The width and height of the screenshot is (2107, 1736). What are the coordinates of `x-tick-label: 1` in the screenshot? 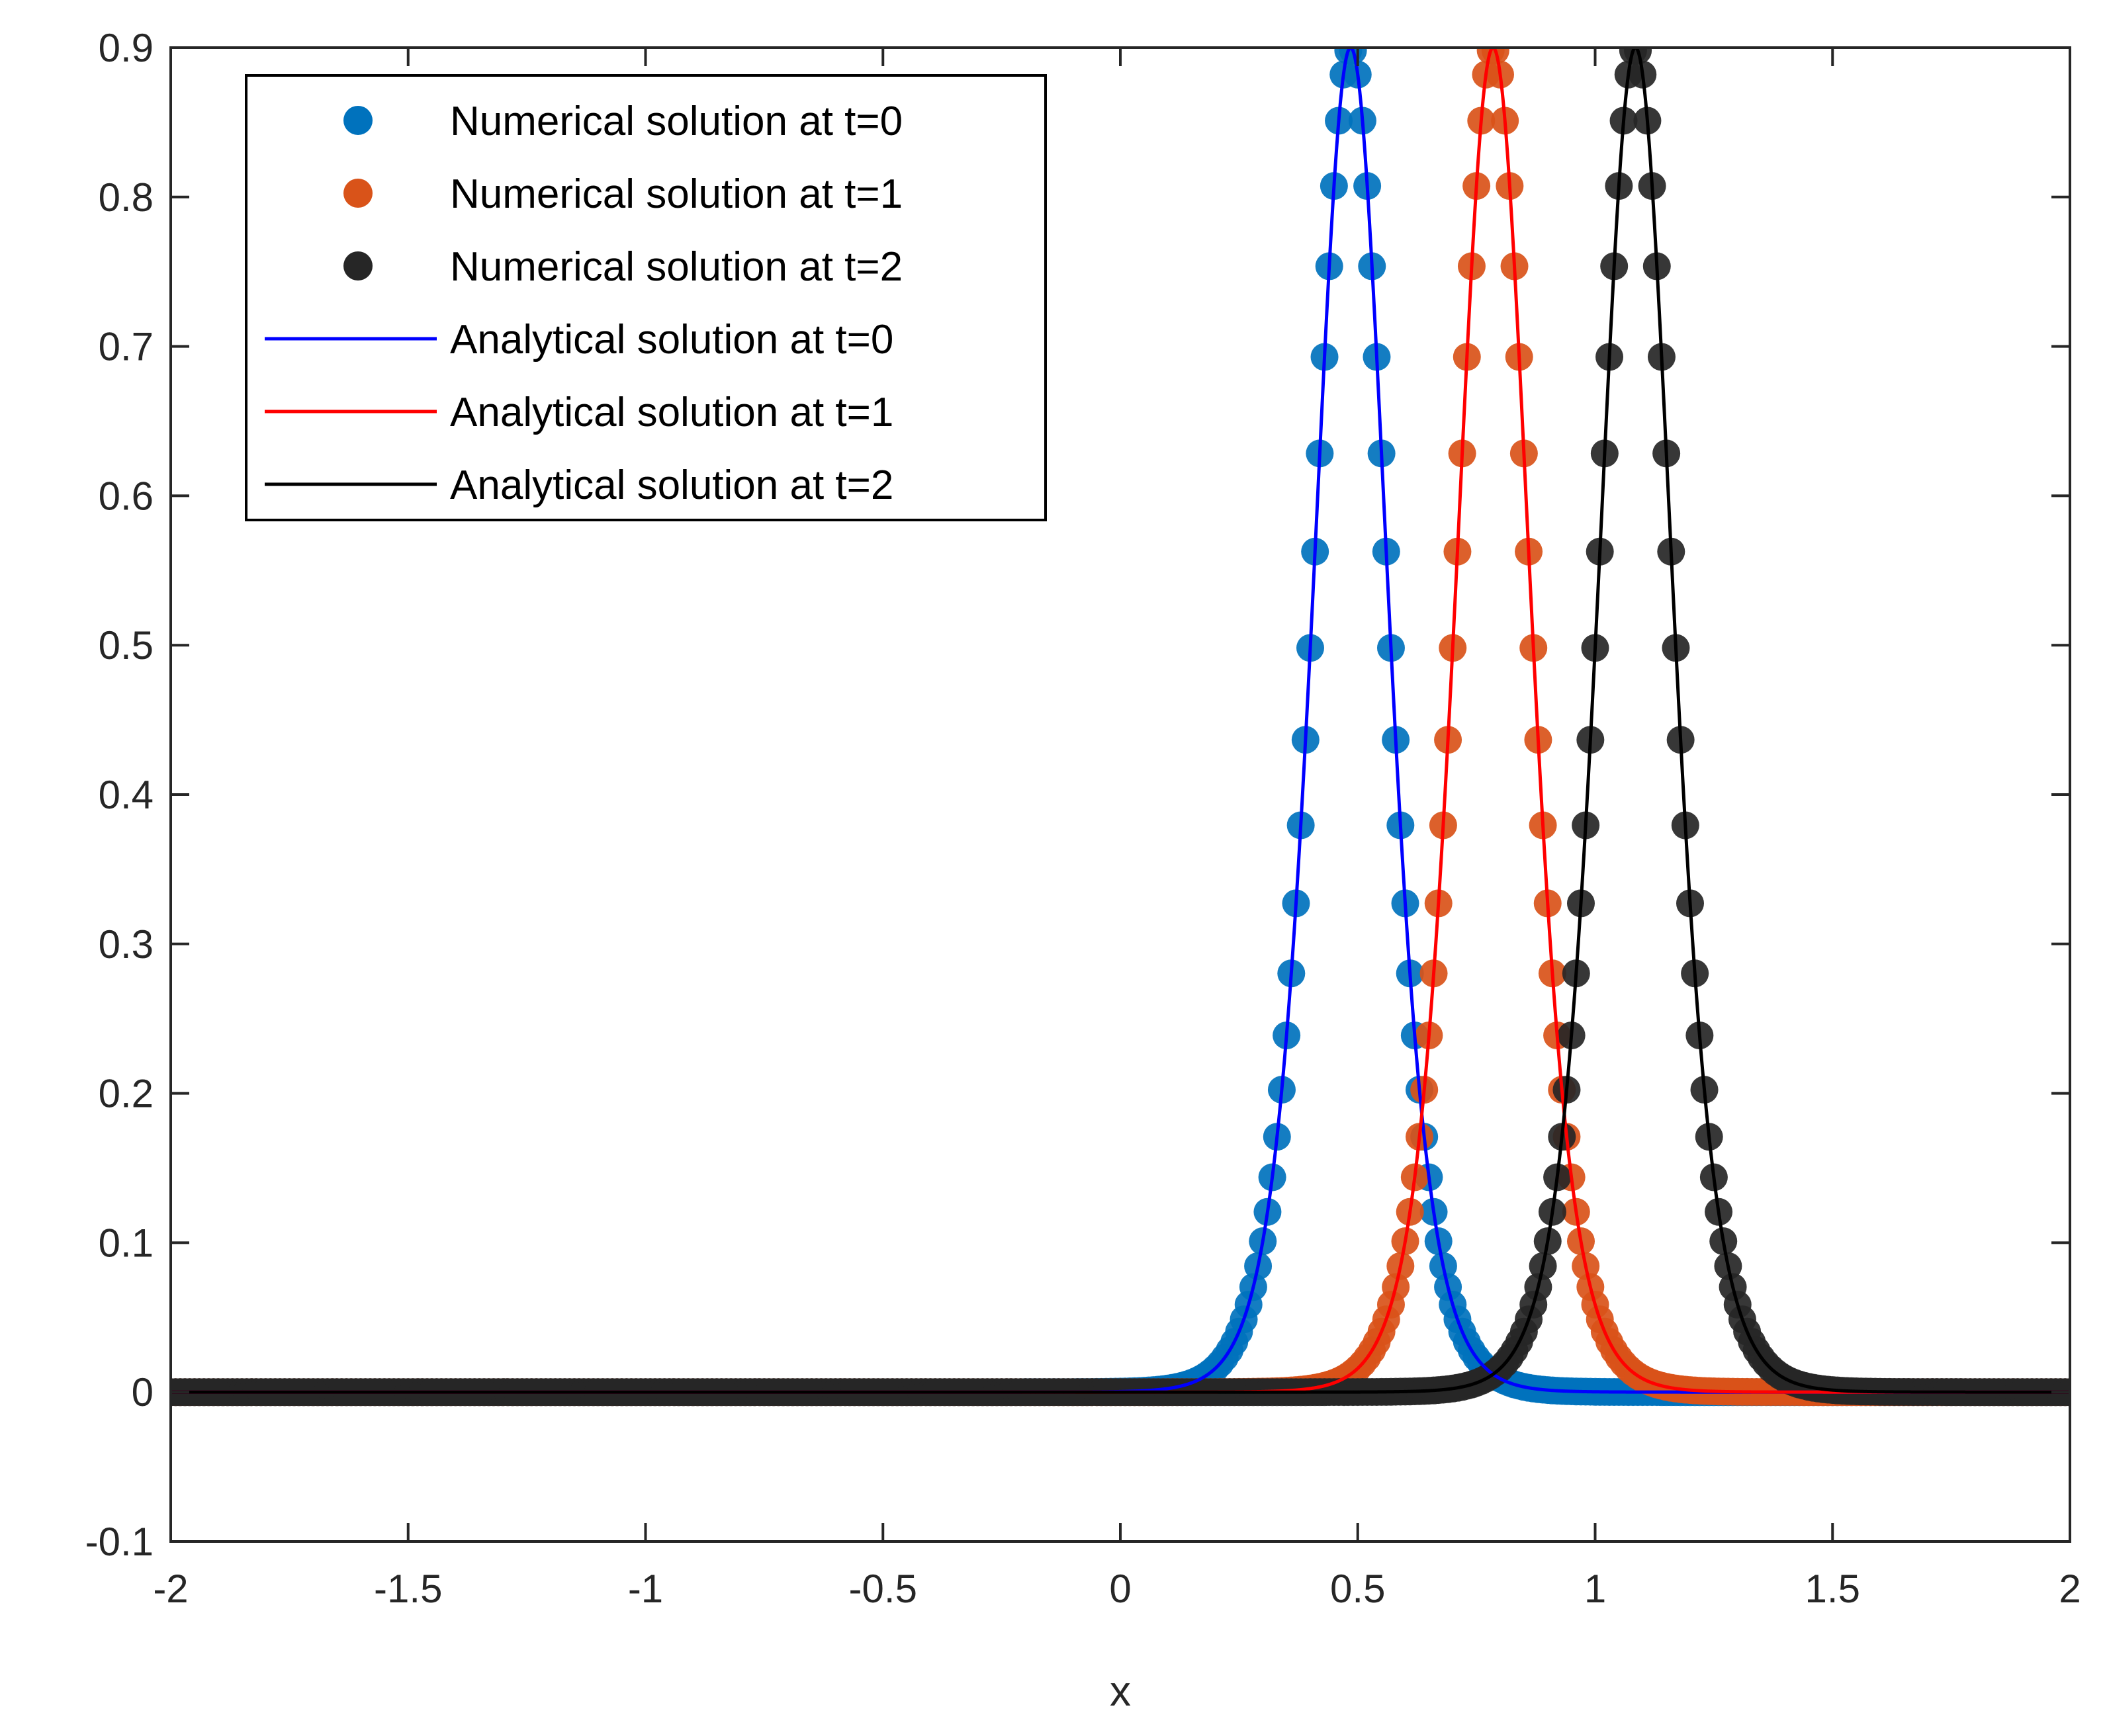 It's located at (1595, 1589).